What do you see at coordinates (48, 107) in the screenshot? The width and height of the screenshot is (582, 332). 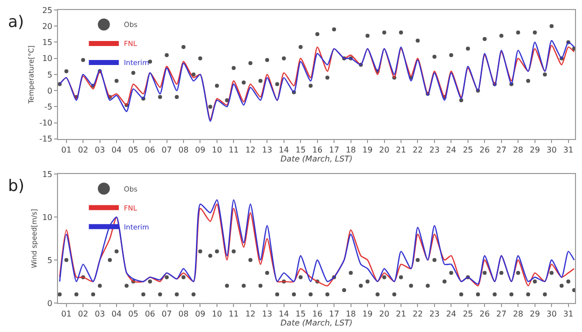 I see `y-tick-label: -5` at bounding box center [48, 107].